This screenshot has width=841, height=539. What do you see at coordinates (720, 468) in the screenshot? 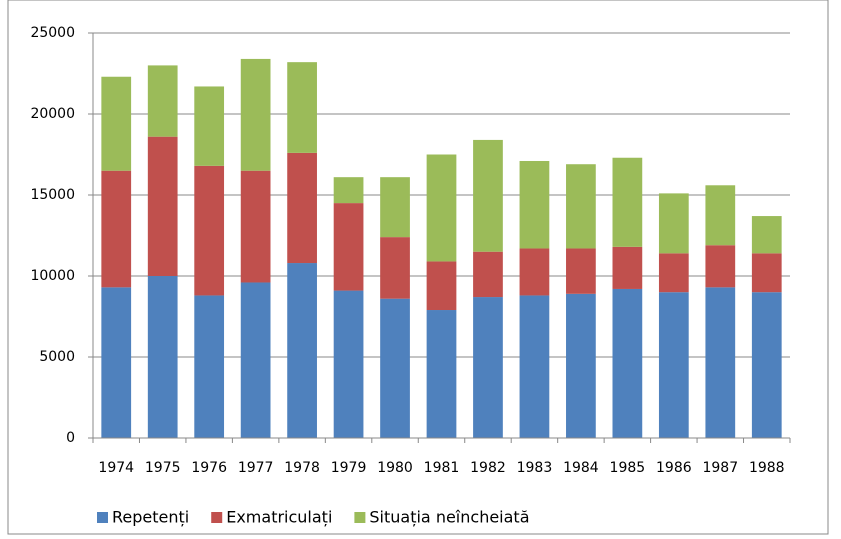
I see `x-tick-label: 1987` at bounding box center [720, 468].